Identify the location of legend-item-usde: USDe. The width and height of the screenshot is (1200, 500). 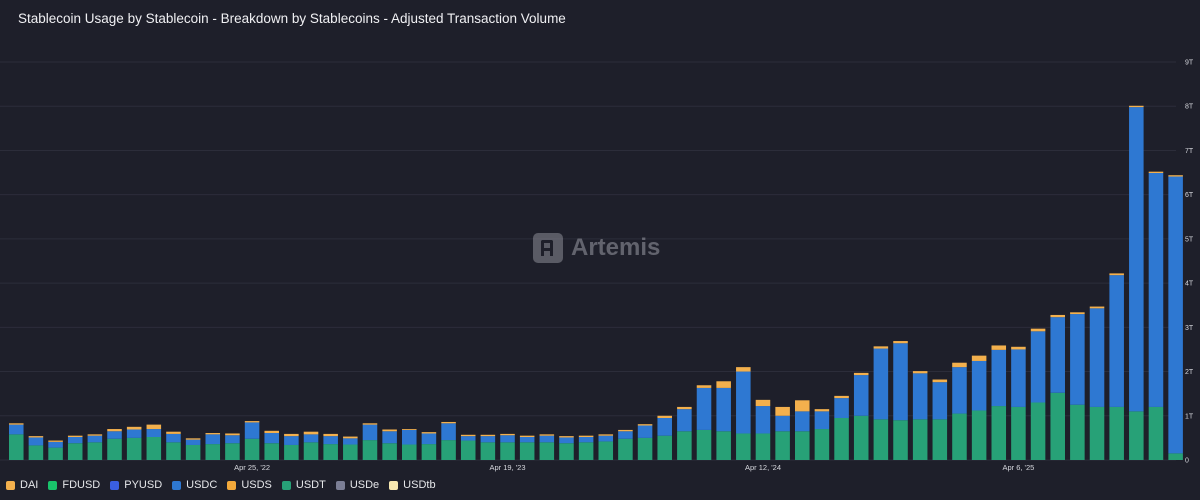
(357, 485).